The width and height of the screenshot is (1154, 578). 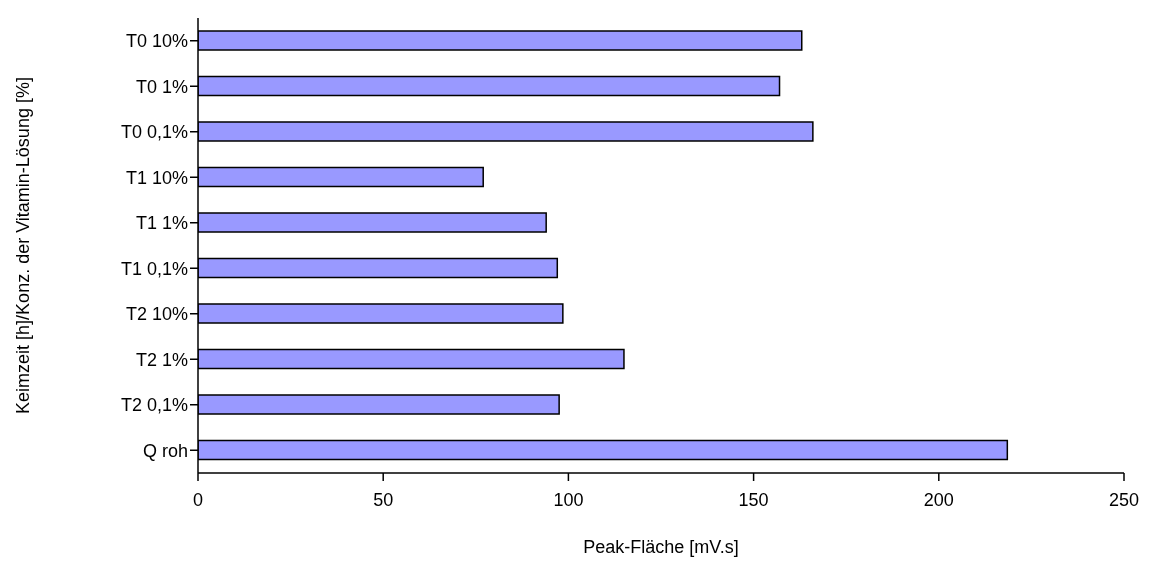 I want to click on x-tick-label: 200, so click(x=938, y=499).